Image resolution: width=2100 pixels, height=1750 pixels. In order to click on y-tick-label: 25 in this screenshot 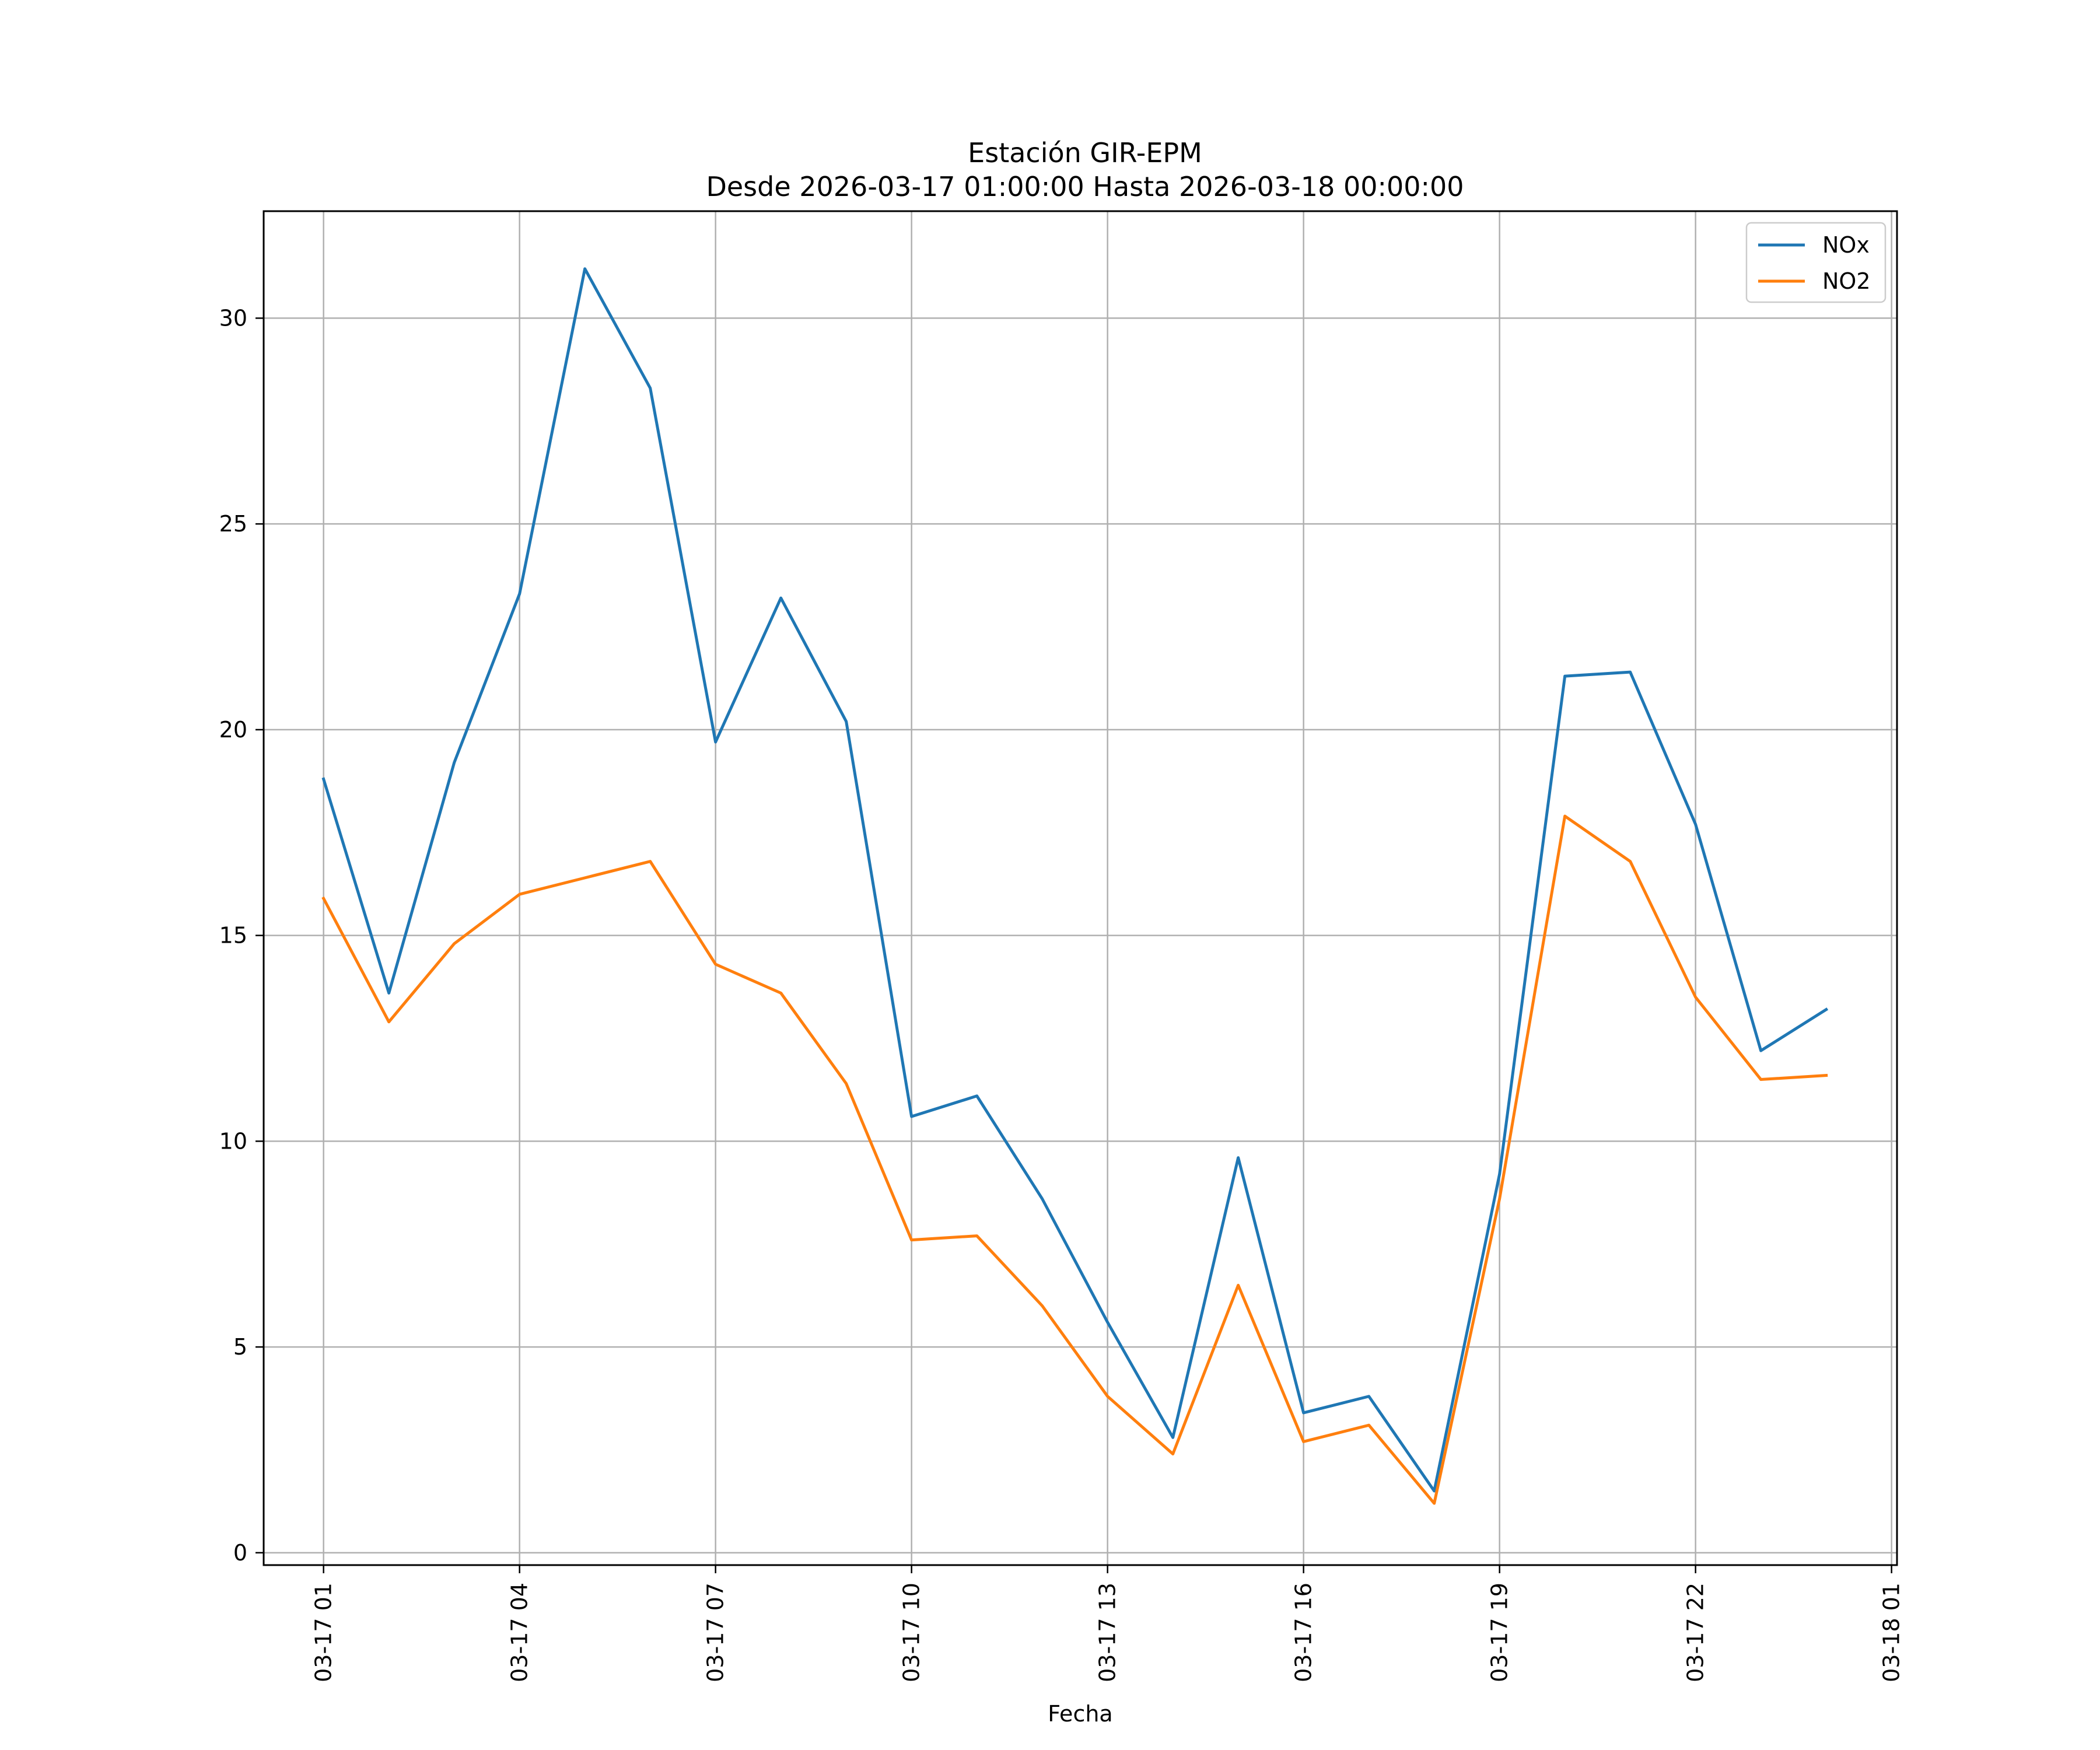, I will do `click(233, 524)`.